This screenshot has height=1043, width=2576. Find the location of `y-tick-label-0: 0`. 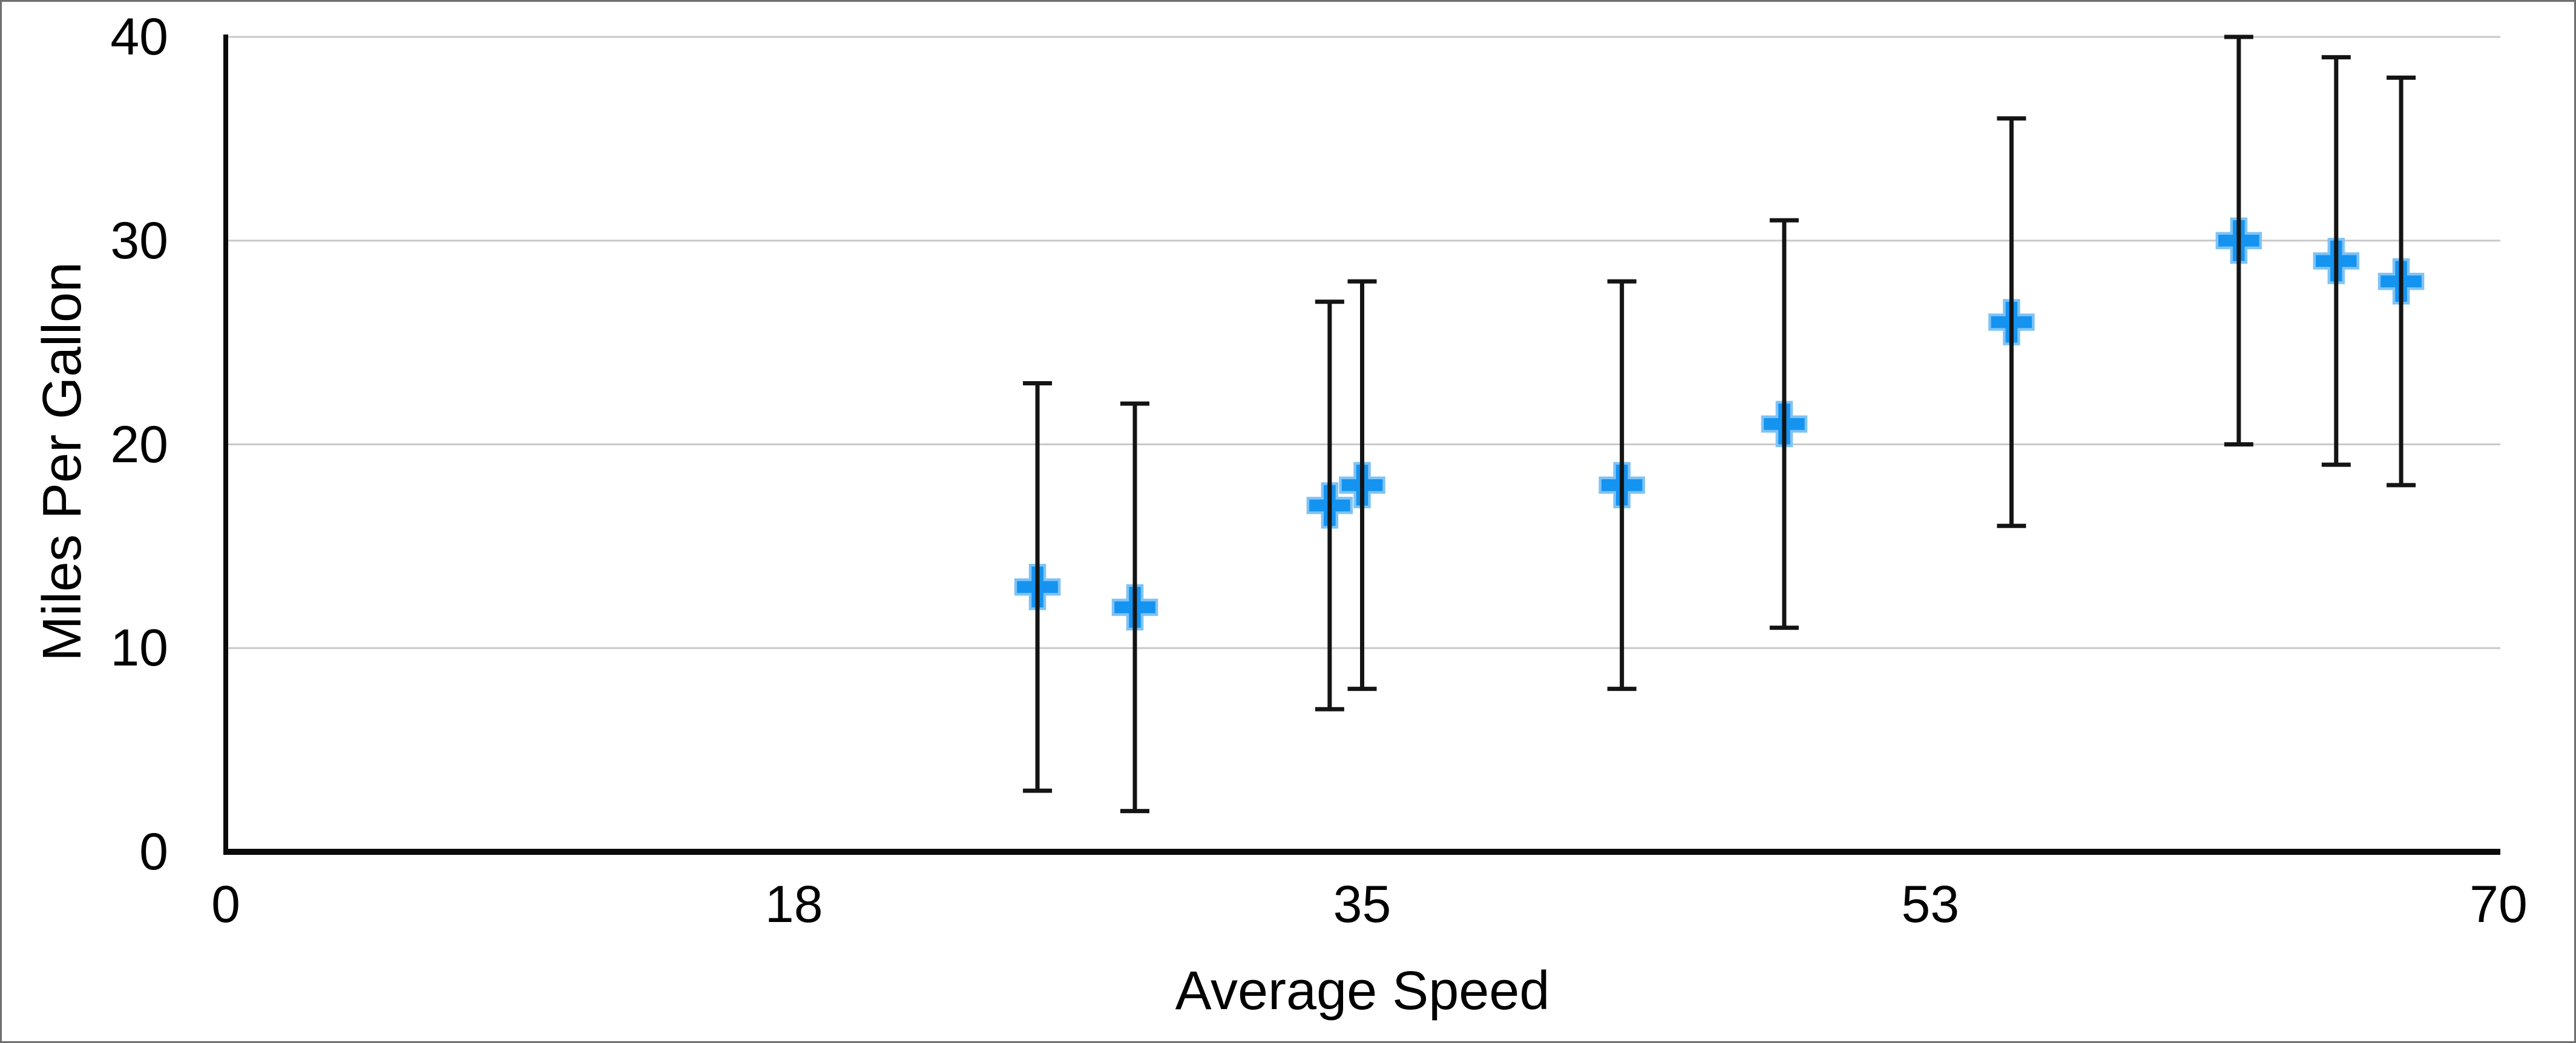

y-tick-label-0: 0 is located at coordinates (153, 852).